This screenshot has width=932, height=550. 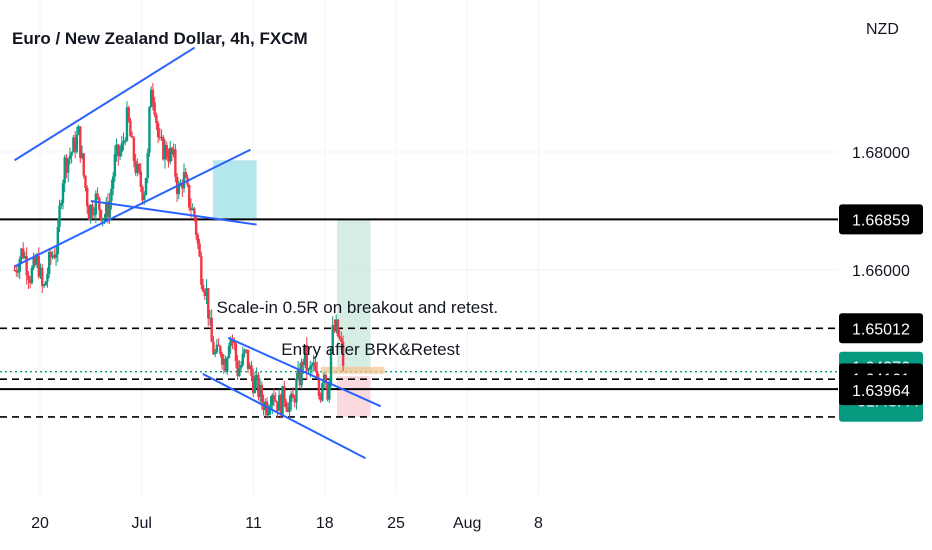 What do you see at coordinates (396, 523) in the screenshot?
I see `x-tick-label: 25` at bounding box center [396, 523].